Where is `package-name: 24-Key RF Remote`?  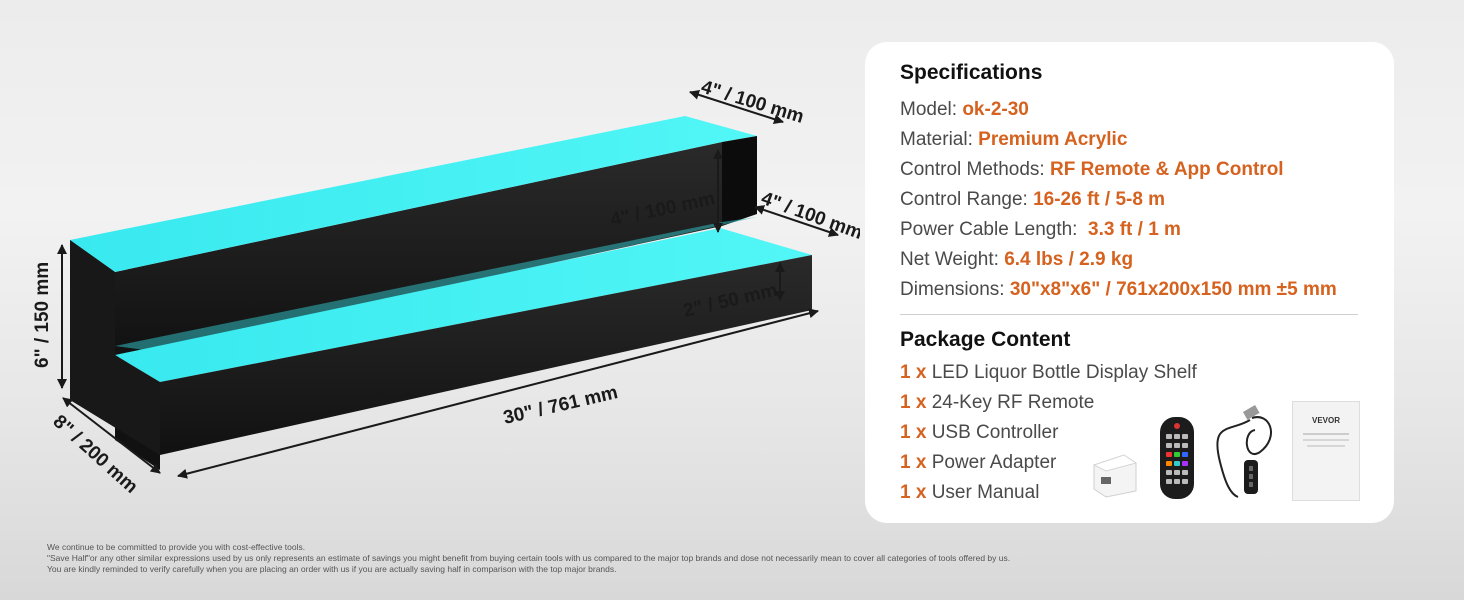
package-name: 24-Key RF Remote is located at coordinates (1010, 402).